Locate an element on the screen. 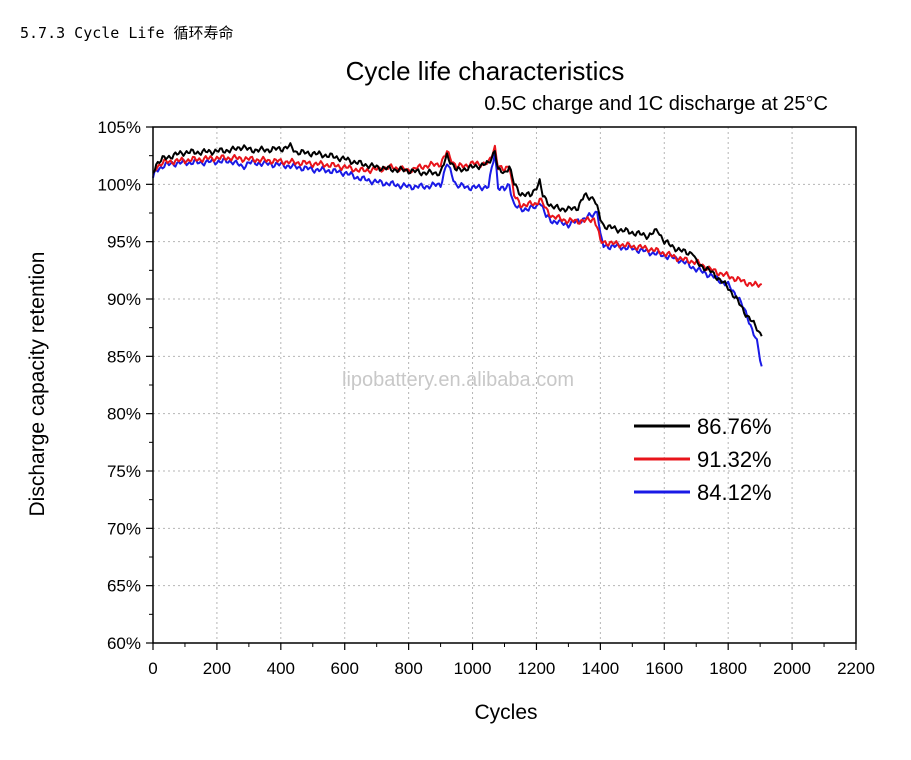 This screenshot has height=760, width=911. y-tick-label: 90% is located at coordinates (124, 299).